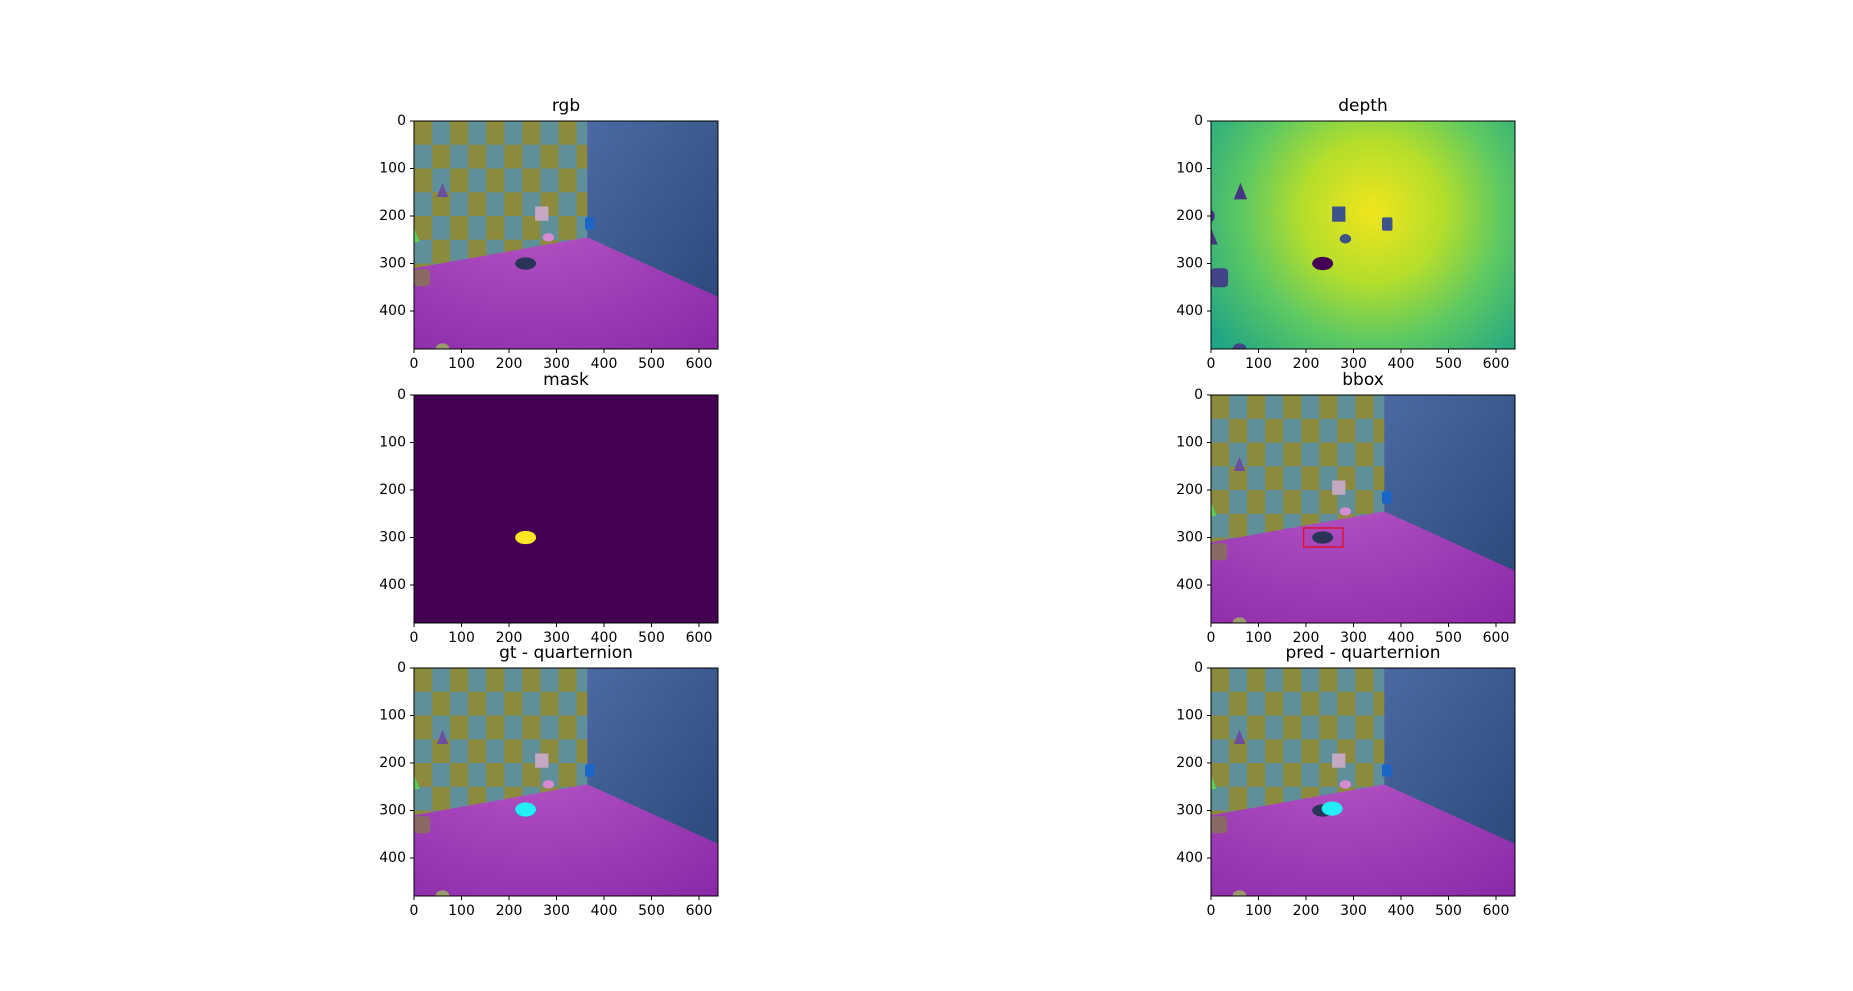 The width and height of the screenshot is (1853, 991). Describe the element at coordinates (566, 380) in the screenshot. I see `panel-title: mask` at that location.